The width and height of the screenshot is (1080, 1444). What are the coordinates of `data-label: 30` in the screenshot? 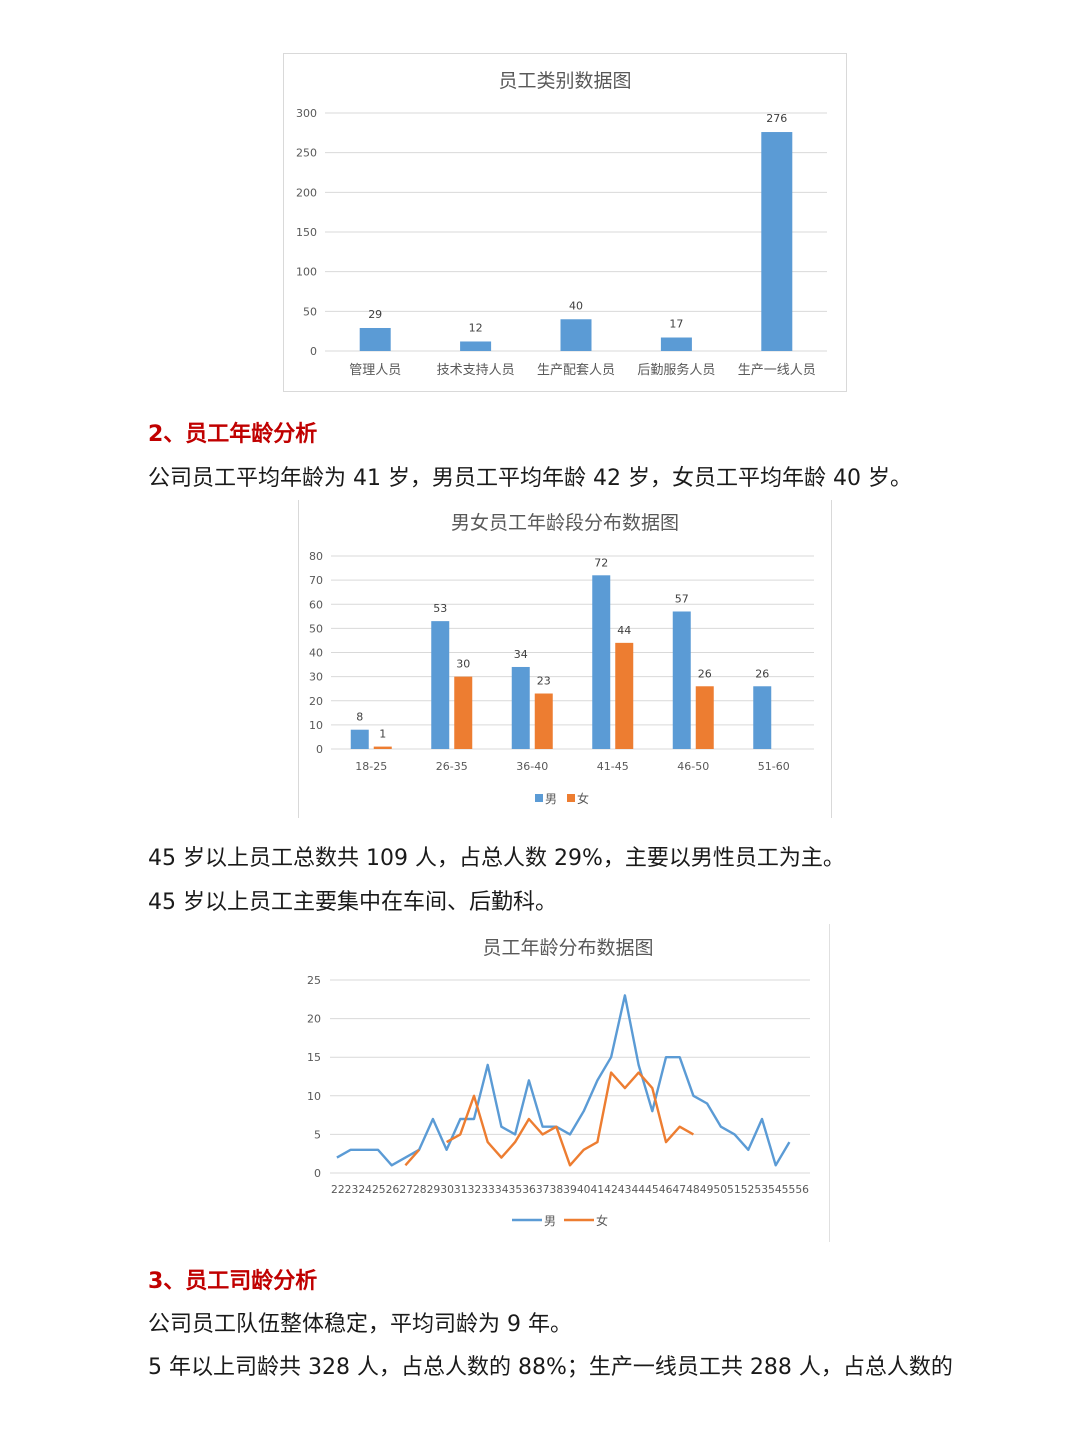 It's located at (463, 664).